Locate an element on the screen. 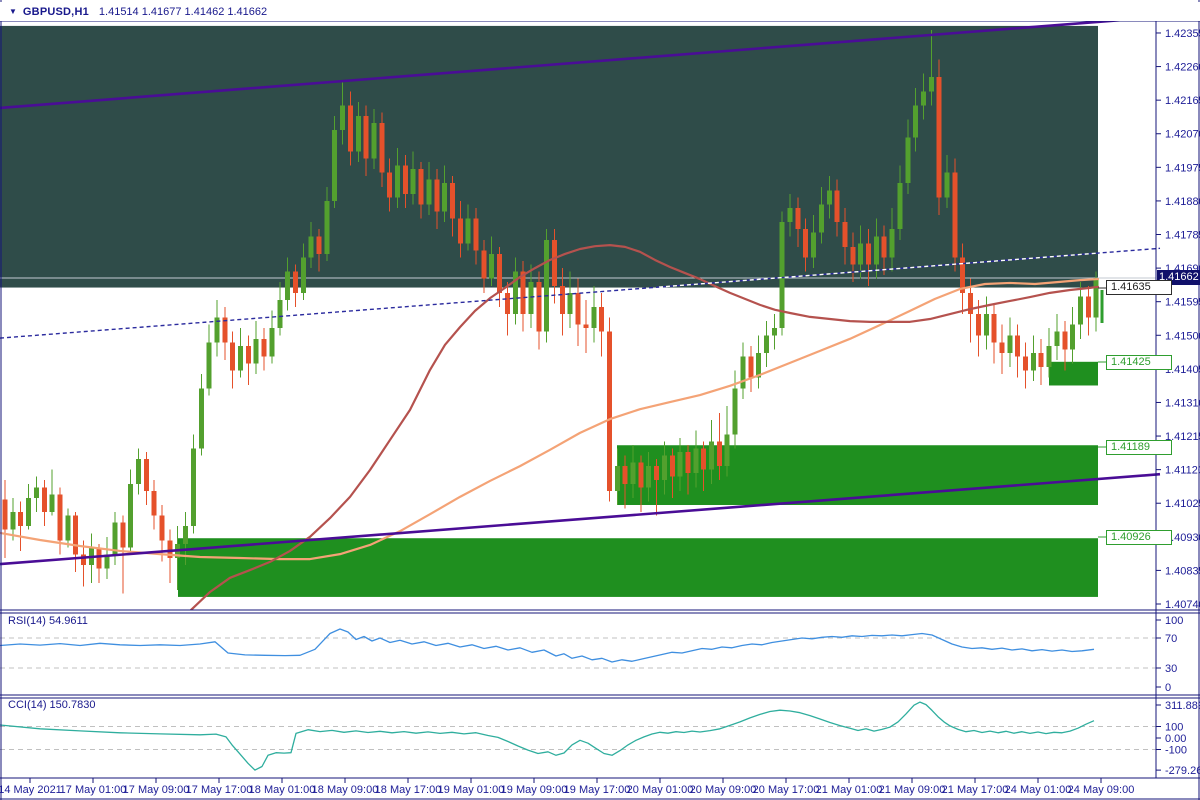 This screenshot has width=1200, height=800. supply-zone-price-label: 1.41635 is located at coordinates (1139, 287).